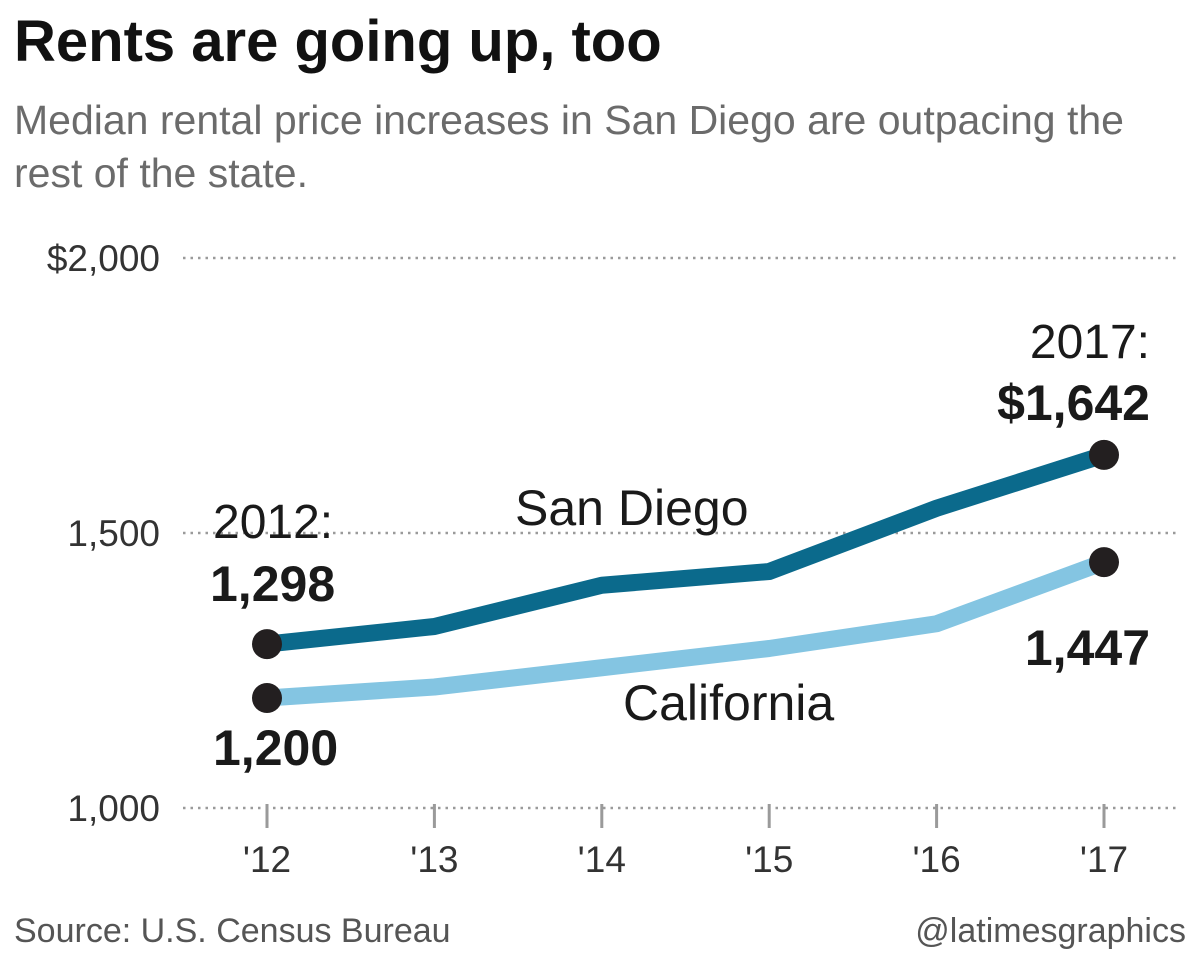  Describe the element at coordinates (728, 703) in the screenshot. I see `series-label-california: California` at that location.